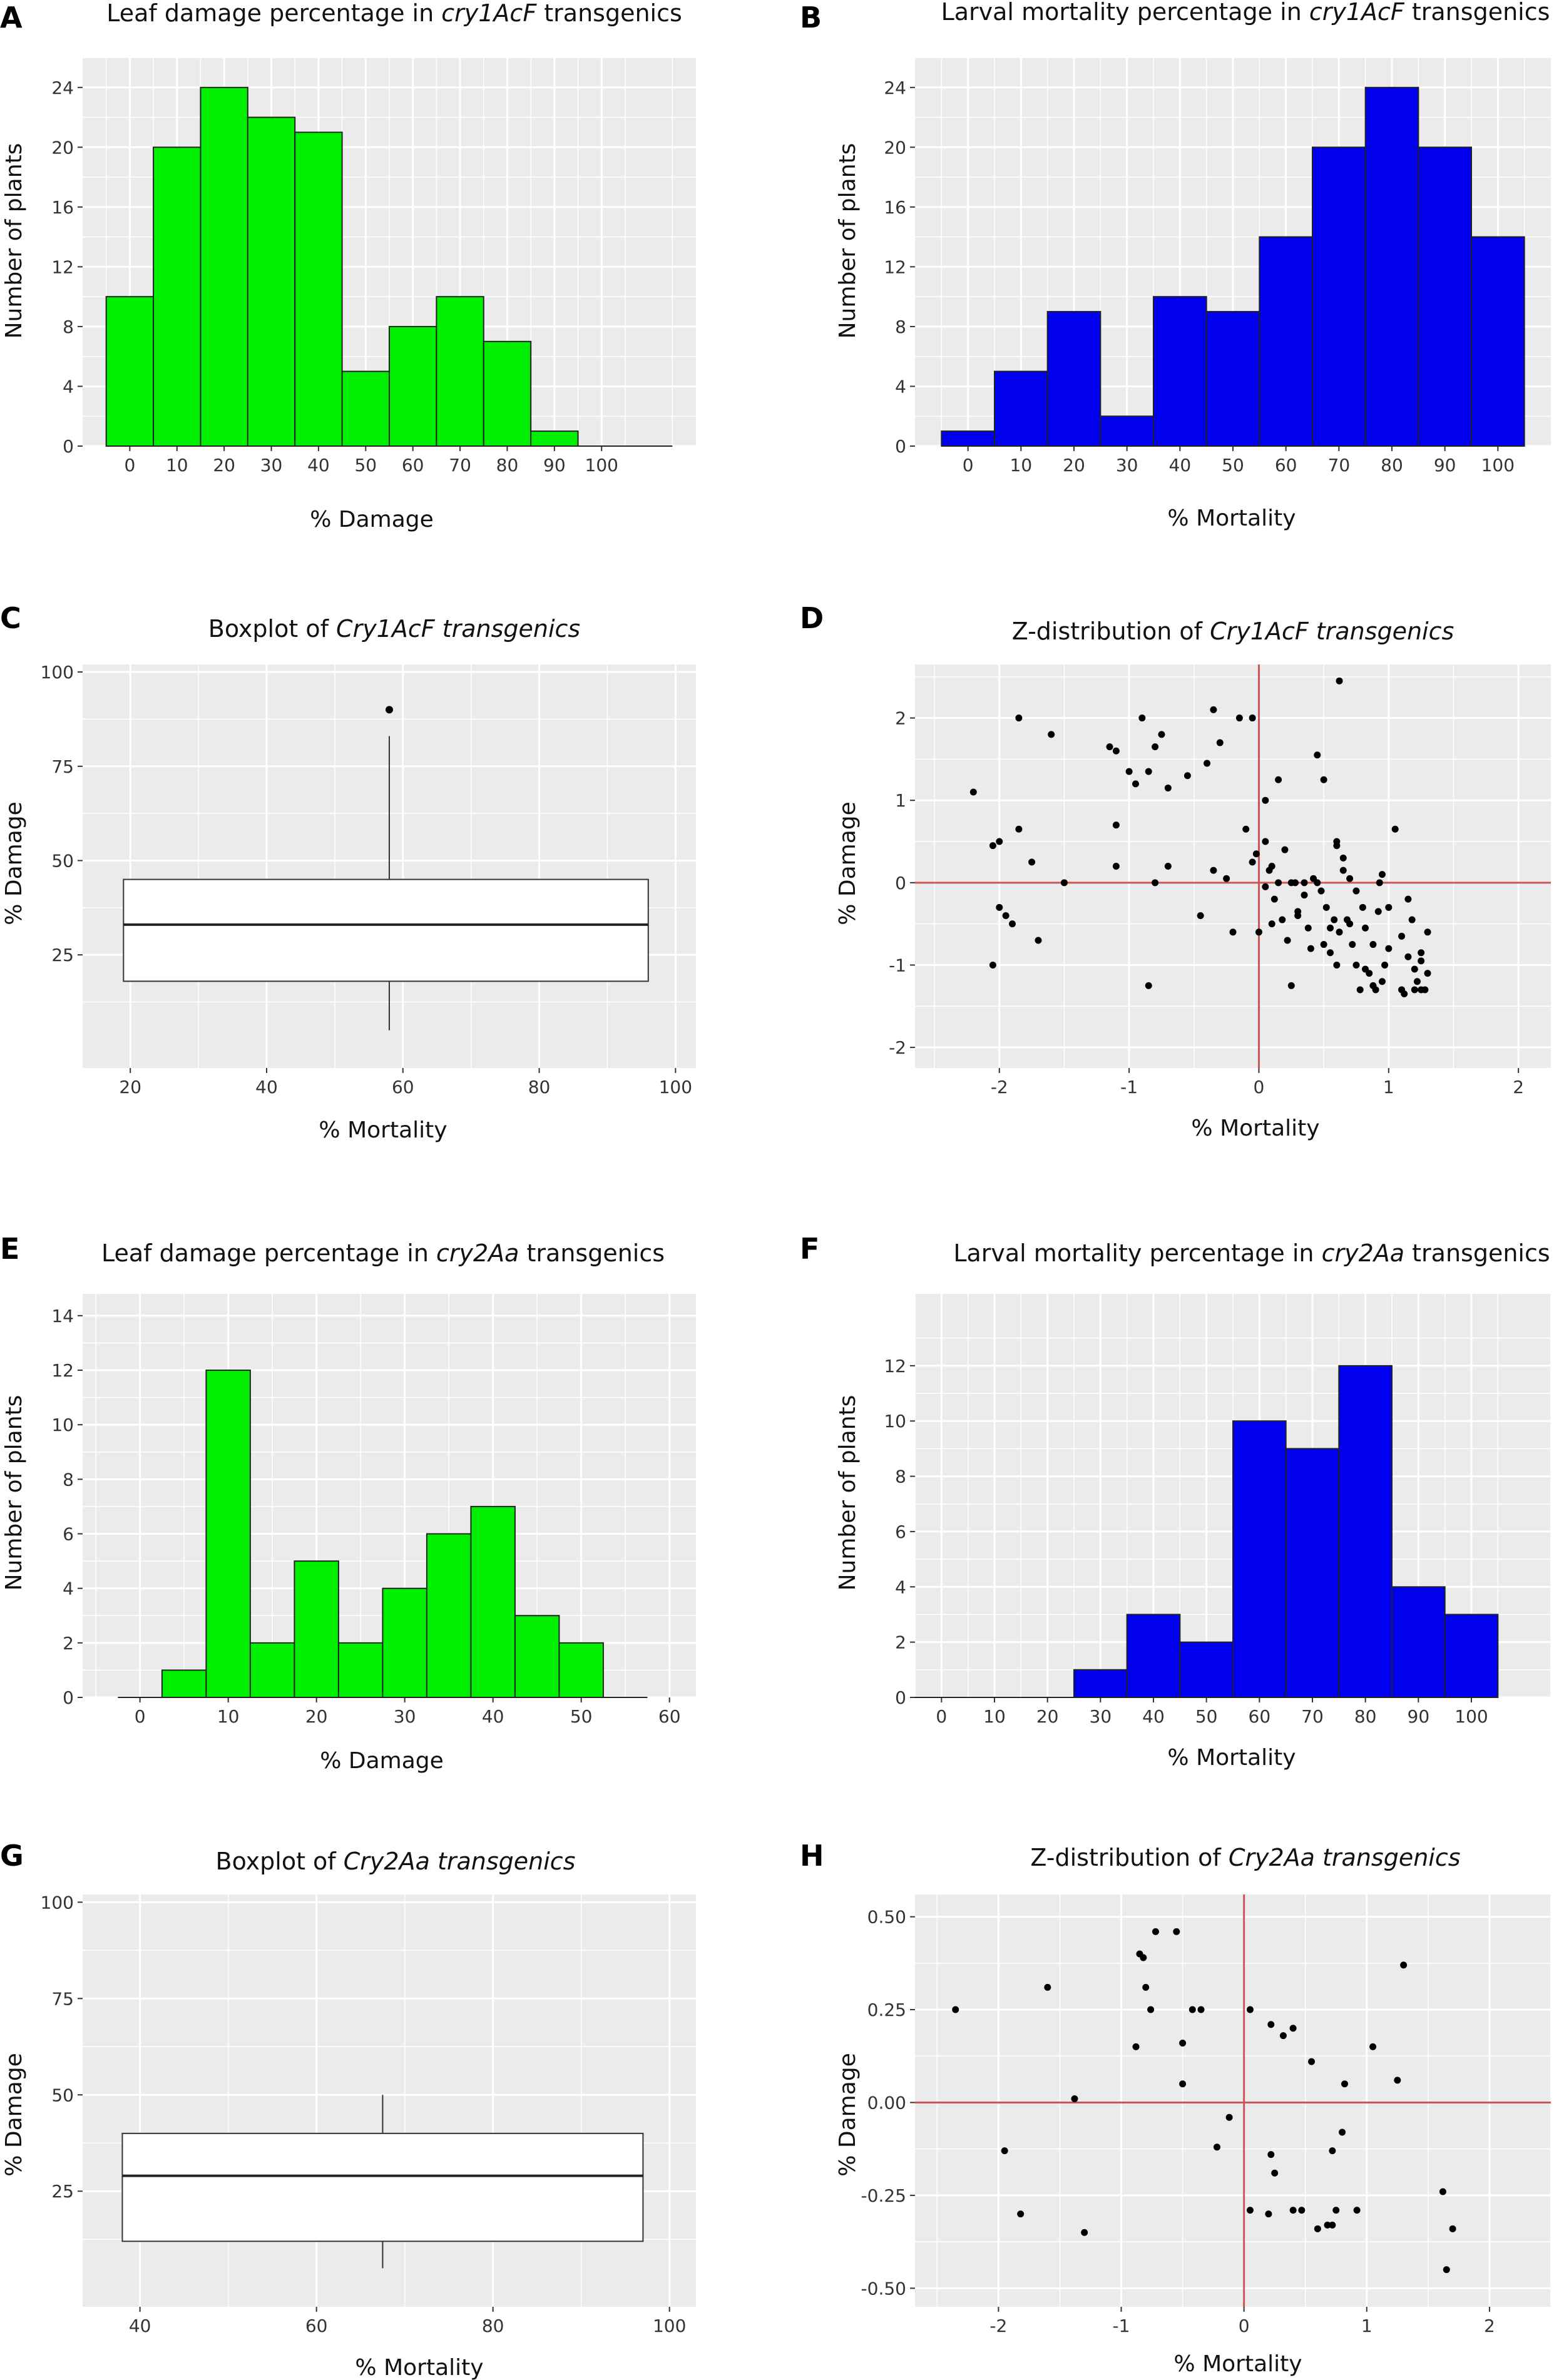 The image size is (1554, 2380). I want to click on y-tick-label: 2, so click(68, 1643).